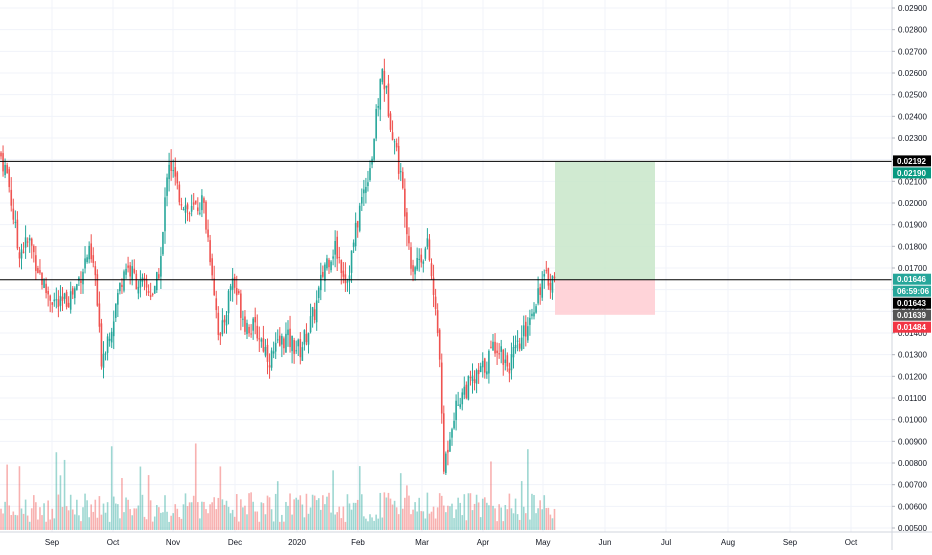 Image resolution: width=932 pixels, height=555 pixels. Describe the element at coordinates (422, 542) in the screenshot. I see `time-tick-label: Mar` at that location.